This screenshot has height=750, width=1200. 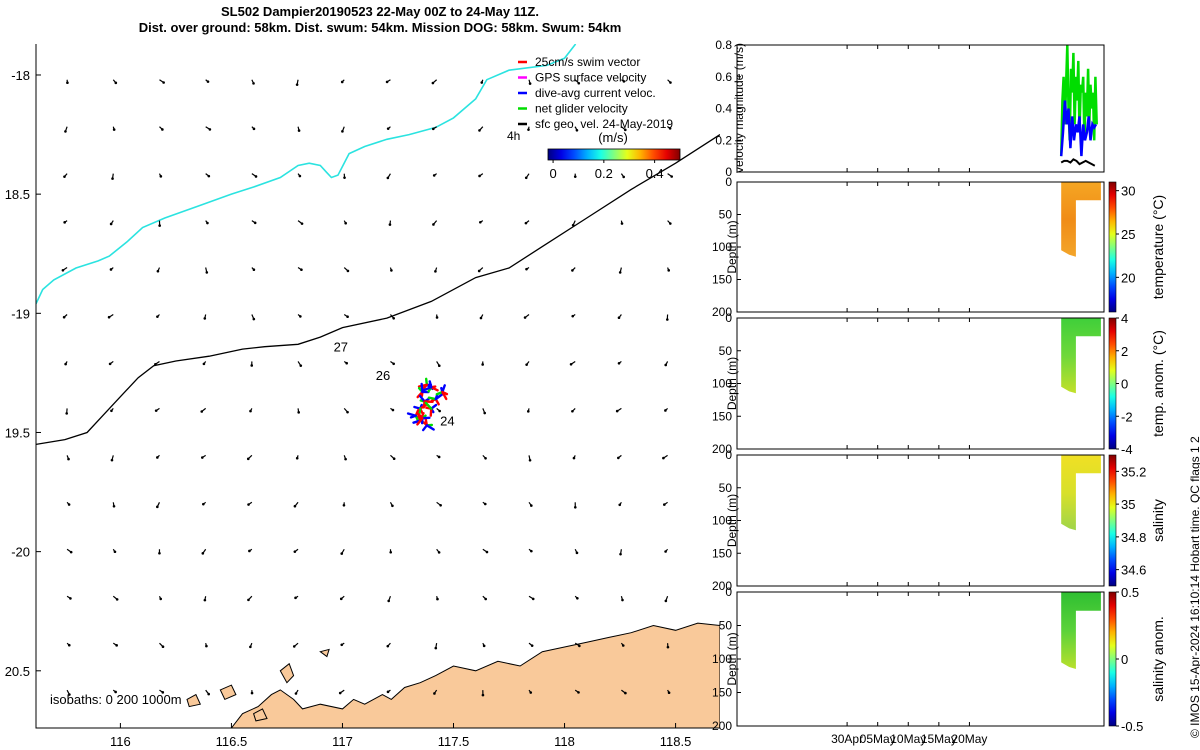 What do you see at coordinates (1124, 659) in the screenshot?
I see `colorbar-tick-label: 0` at bounding box center [1124, 659].